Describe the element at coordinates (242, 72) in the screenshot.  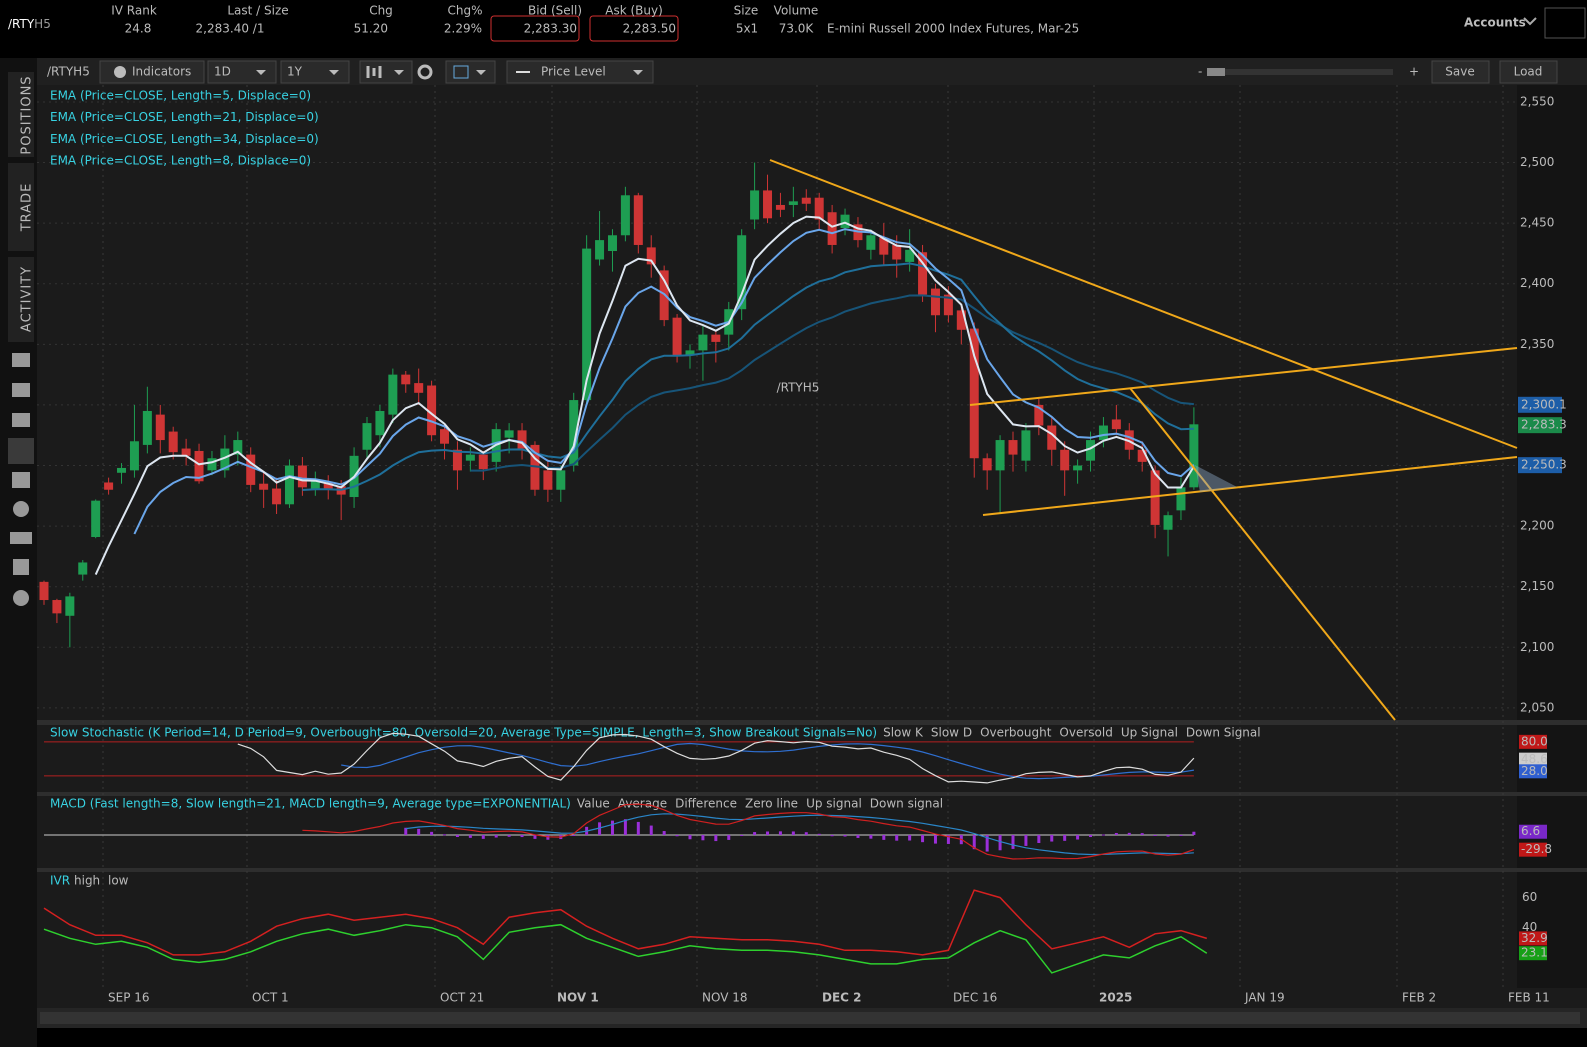
I see `interval-select` at that location.